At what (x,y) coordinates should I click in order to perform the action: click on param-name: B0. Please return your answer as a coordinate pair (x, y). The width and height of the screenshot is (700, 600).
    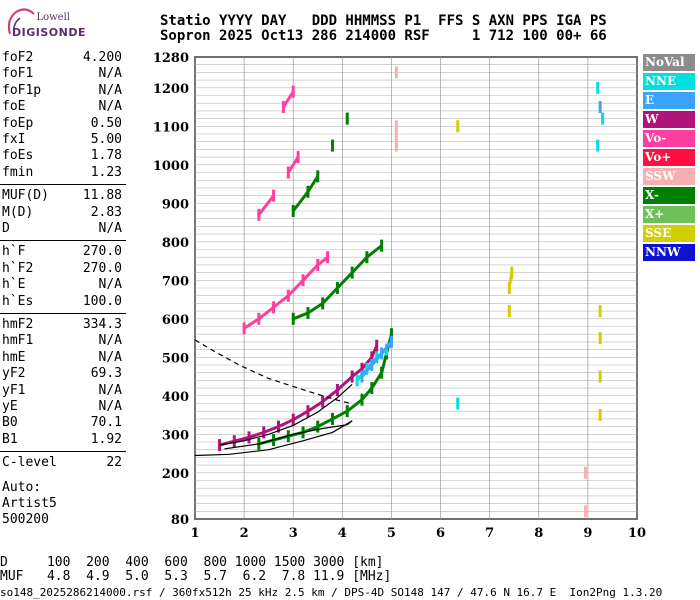
    Looking at the image, I should click on (10, 423).